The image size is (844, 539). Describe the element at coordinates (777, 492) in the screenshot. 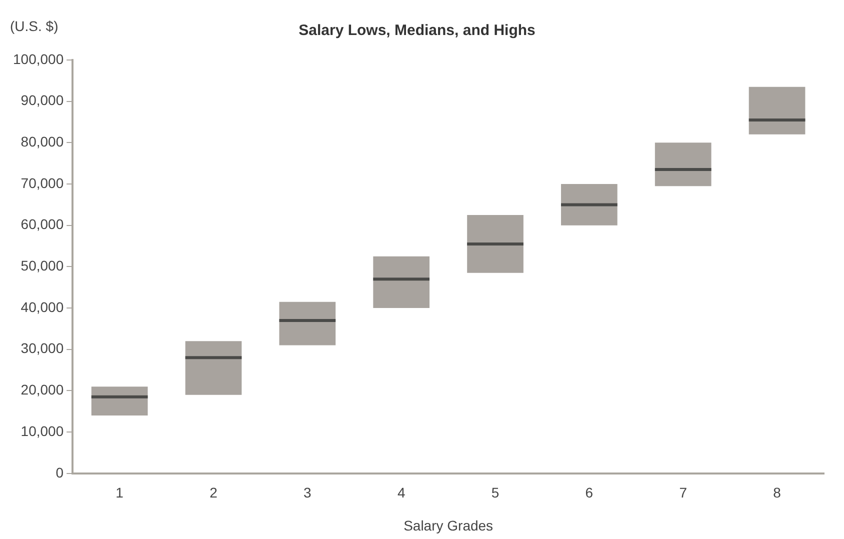

I see `x-tick-label: 8` at that location.